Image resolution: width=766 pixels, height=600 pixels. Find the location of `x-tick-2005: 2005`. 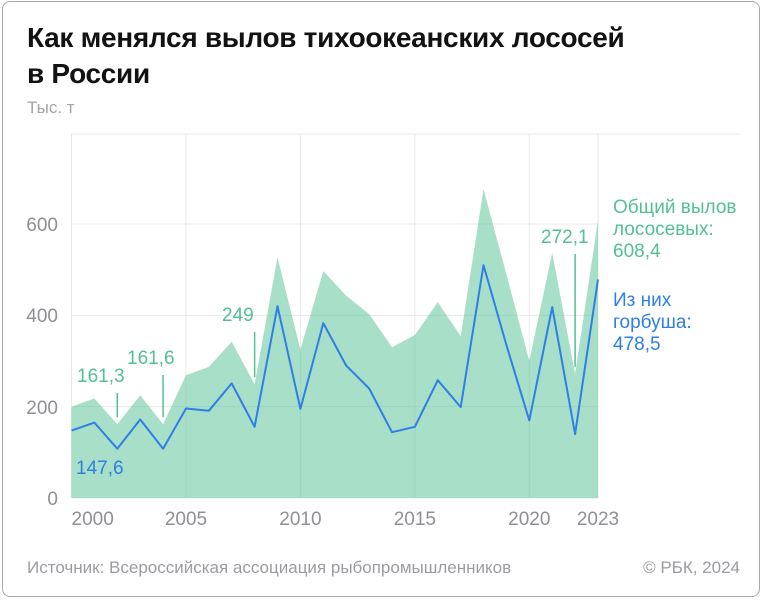

x-tick-2005: 2005 is located at coordinates (186, 519).